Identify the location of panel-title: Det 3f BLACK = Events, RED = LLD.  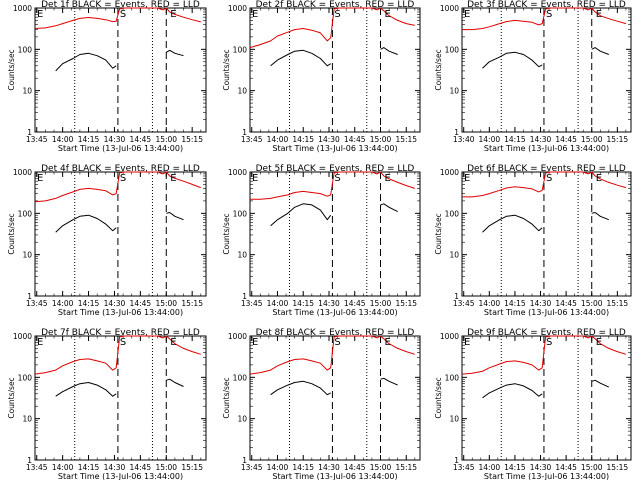
(546, 5).